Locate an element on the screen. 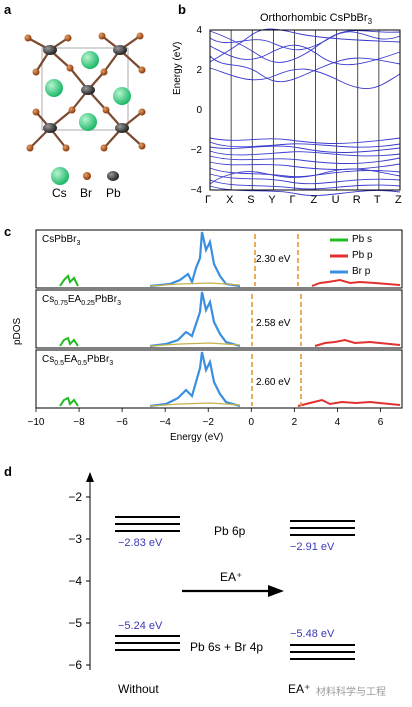 This screenshot has width=412, height=707. levels-without-cbm is located at coordinates (147, 524).